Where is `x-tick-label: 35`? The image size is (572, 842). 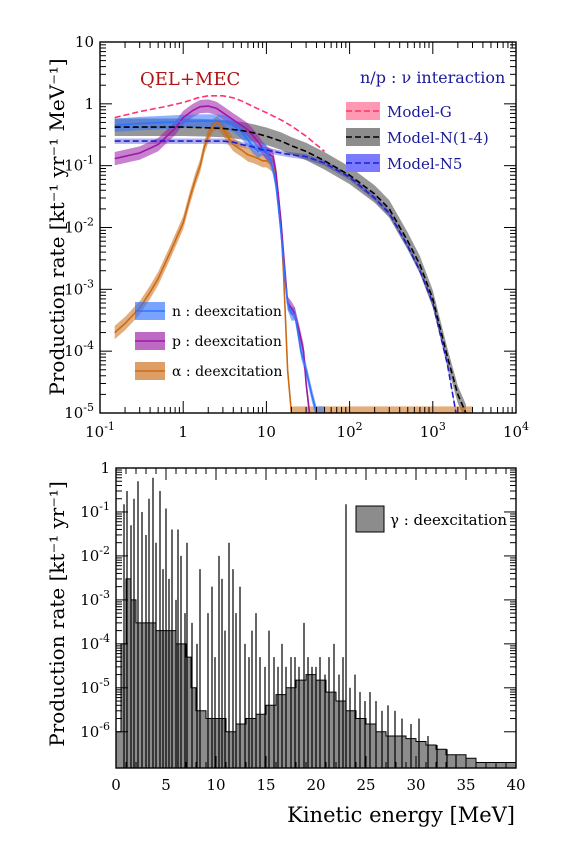 x-tick-label: 35 is located at coordinates (465, 785).